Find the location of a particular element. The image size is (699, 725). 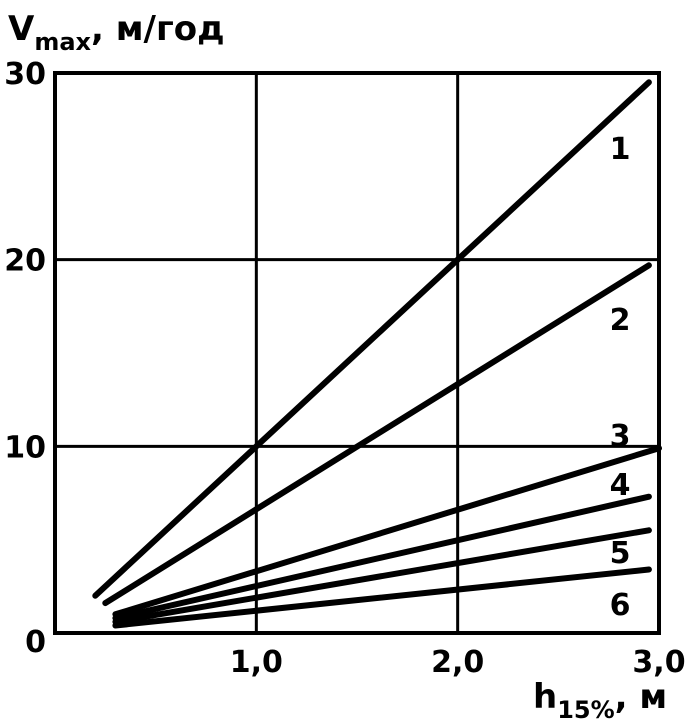

y-tick-label-1: 10 is located at coordinates (25, 447).